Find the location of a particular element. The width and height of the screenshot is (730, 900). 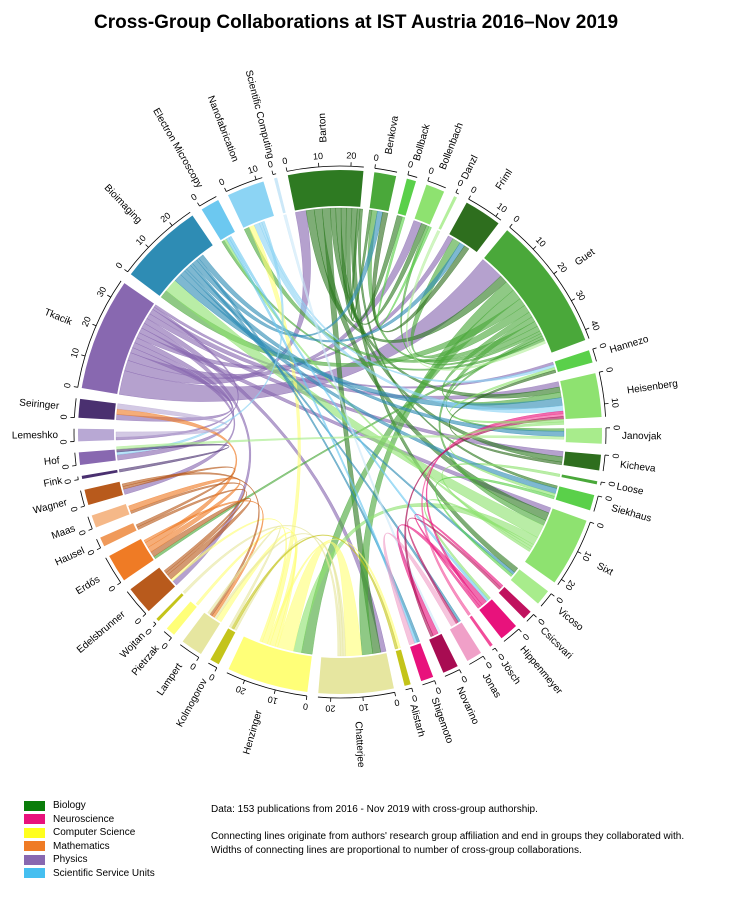

sector-label: Tkacik is located at coordinates (58, 317).